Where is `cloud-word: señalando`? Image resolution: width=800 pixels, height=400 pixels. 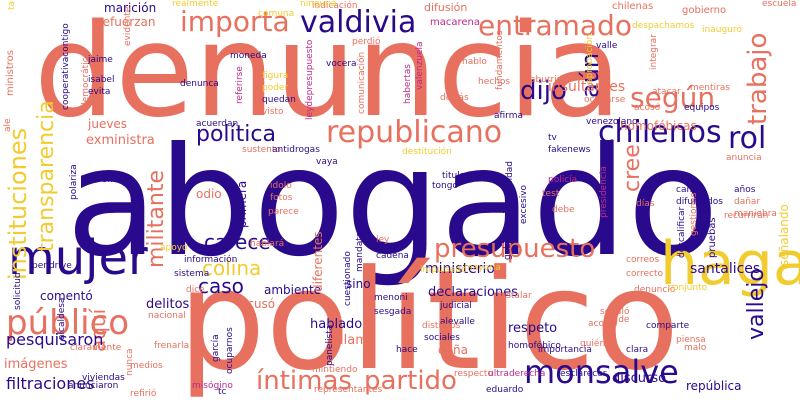
cloud-word: señalando is located at coordinates (784, 235).